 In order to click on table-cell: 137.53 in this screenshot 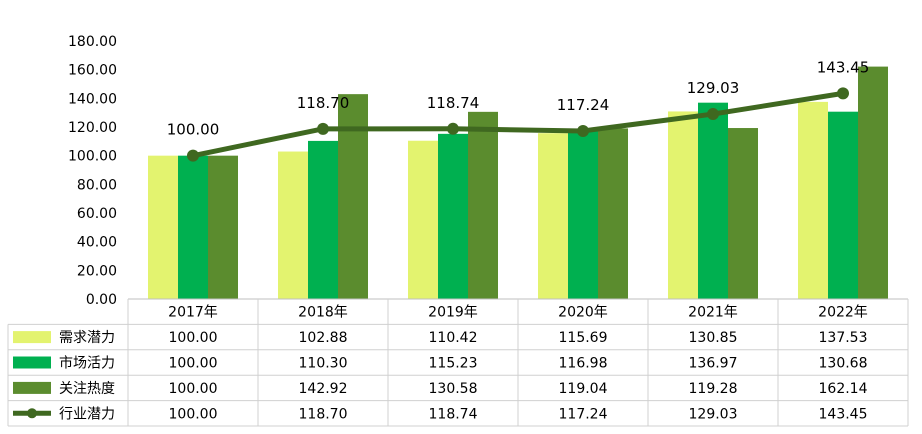, I will do `click(843, 338)`.